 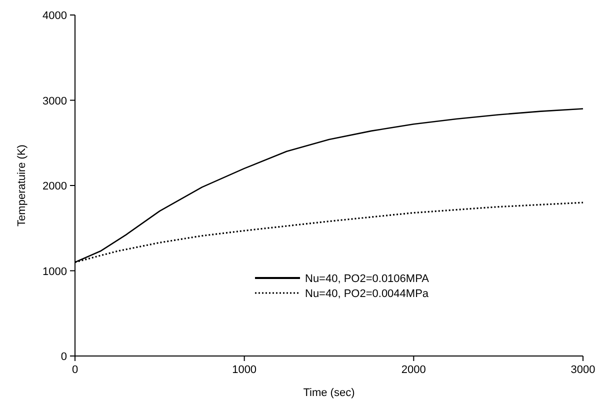 I want to click on x-tick-label: 0, so click(x=75, y=370).